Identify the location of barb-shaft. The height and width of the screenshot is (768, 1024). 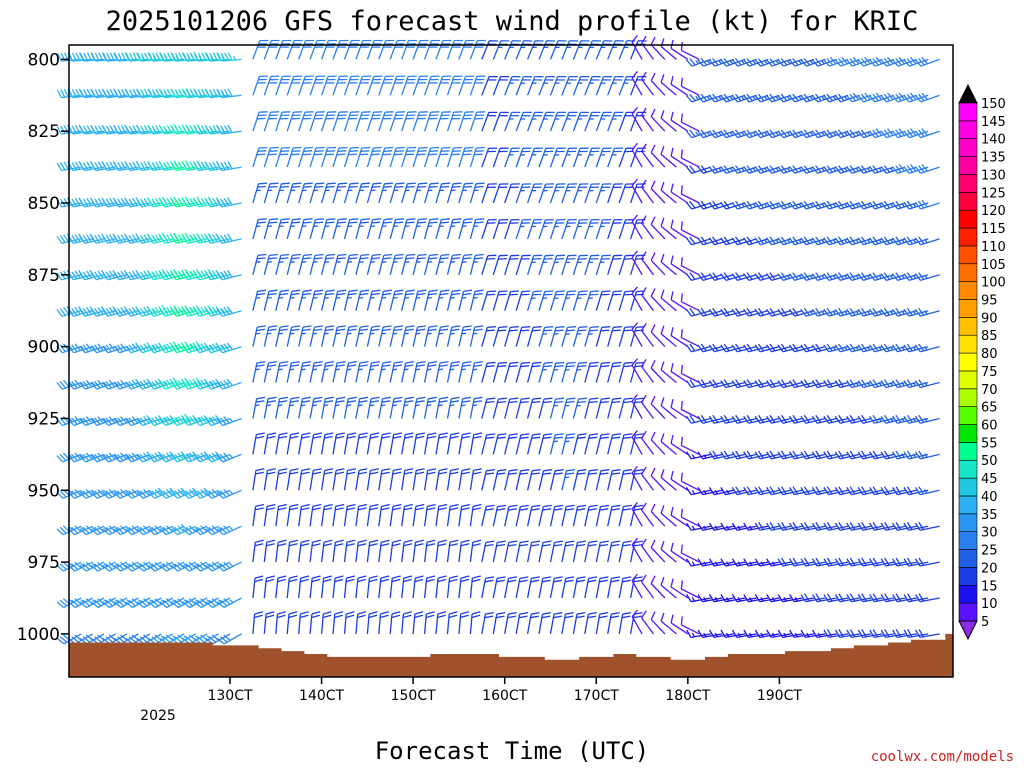
(658, 267).